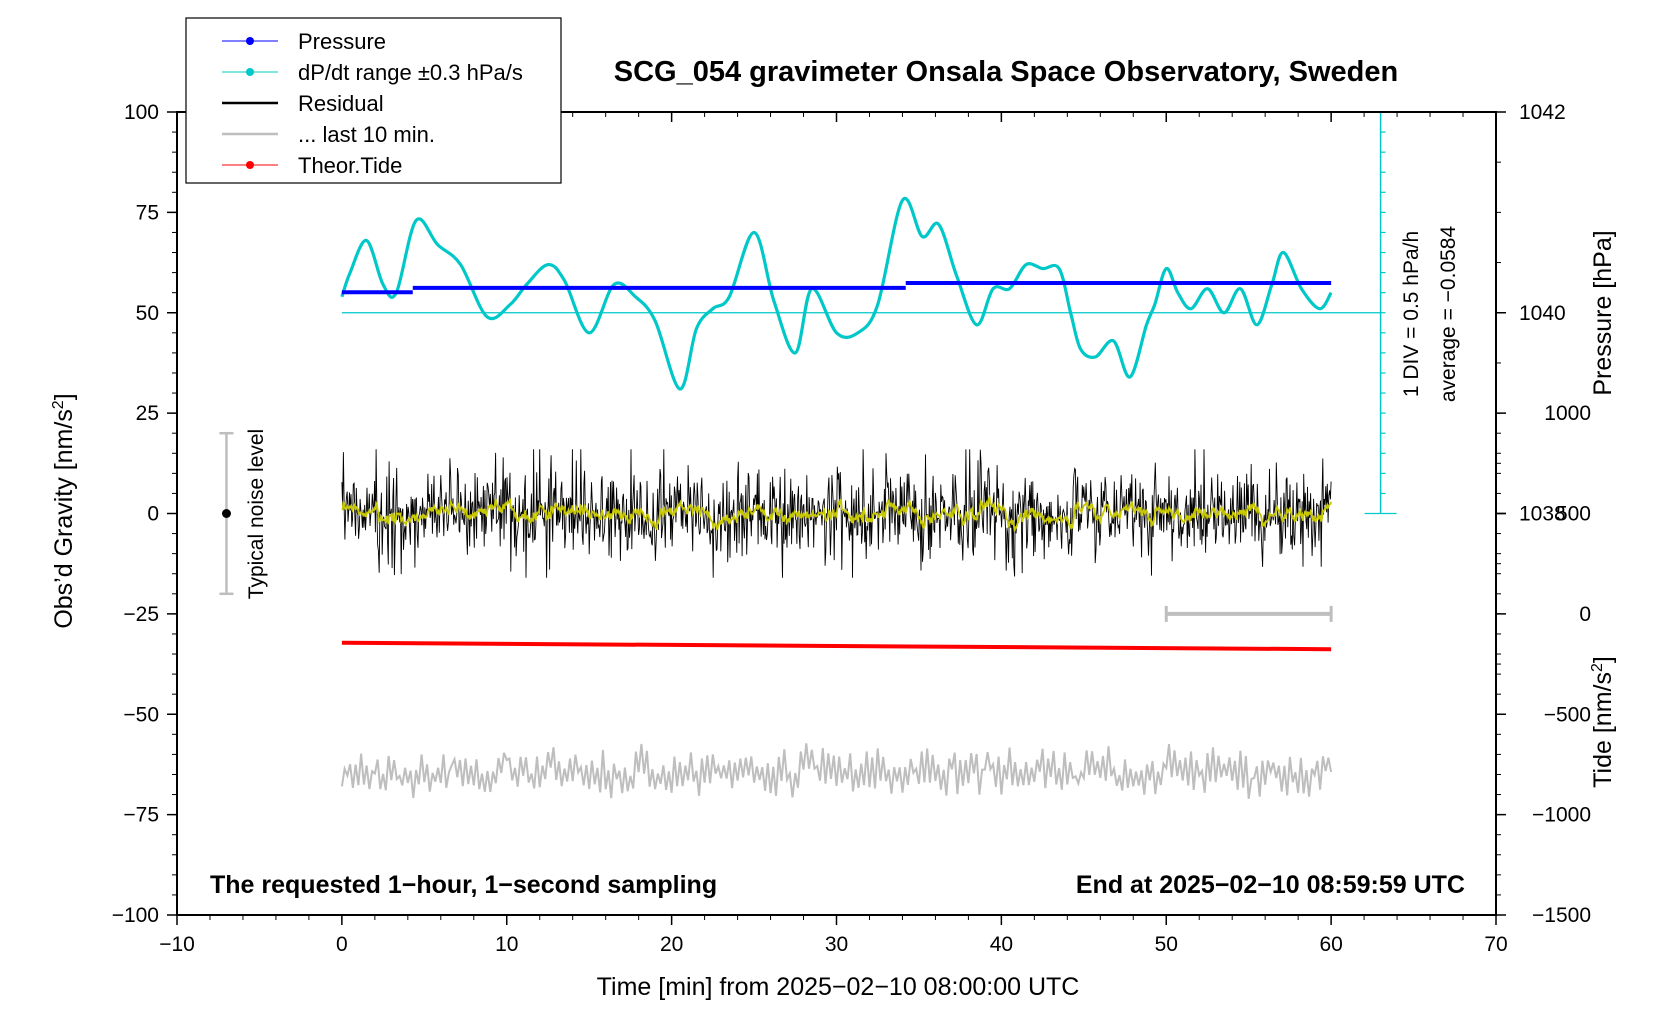 The height and width of the screenshot is (1020, 1676). Describe the element at coordinates (141, 815) in the screenshot. I see `y-tick-label: −75` at that location.